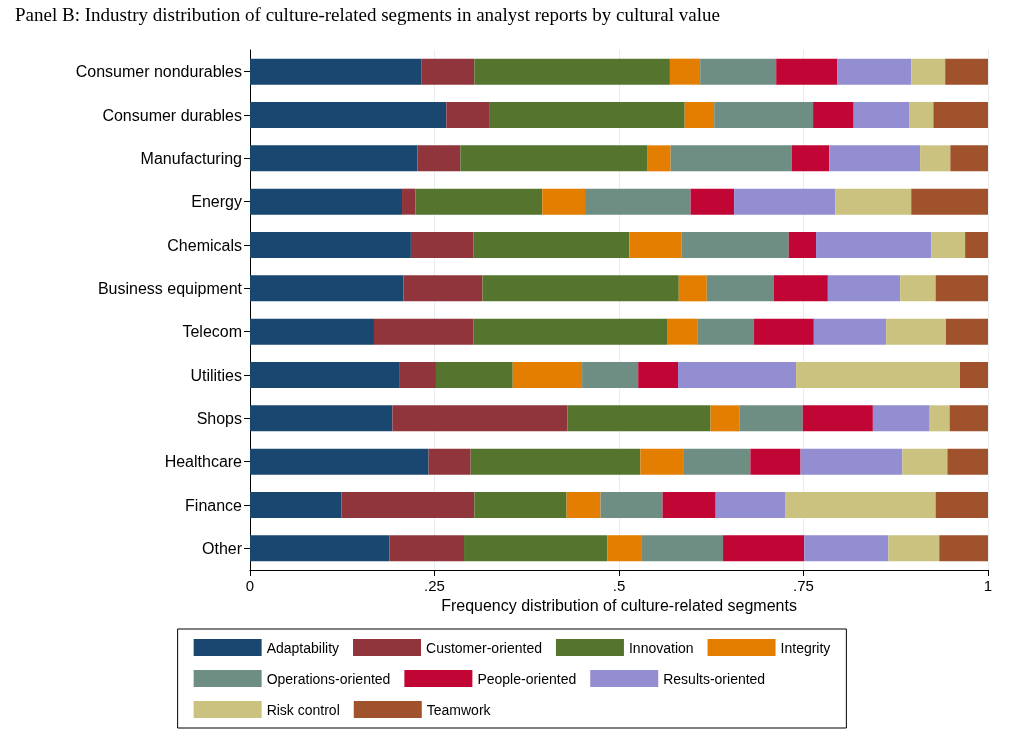  Describe the element at coordinates (172, 115) in the screenshot. I see `y-tick-label: Consumer durables` at that location.